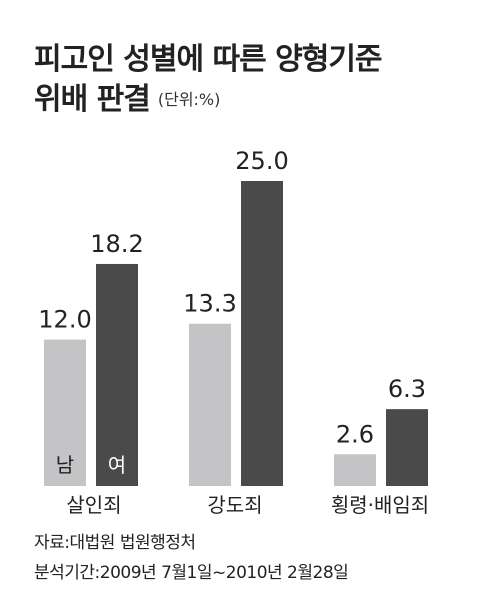 The height and width of the screenshot is (598, 480). What do you see at coordinates (189, 99) in the screenshot?
I see `unit-label: (단위:%)` at bounding box center [189, 99].